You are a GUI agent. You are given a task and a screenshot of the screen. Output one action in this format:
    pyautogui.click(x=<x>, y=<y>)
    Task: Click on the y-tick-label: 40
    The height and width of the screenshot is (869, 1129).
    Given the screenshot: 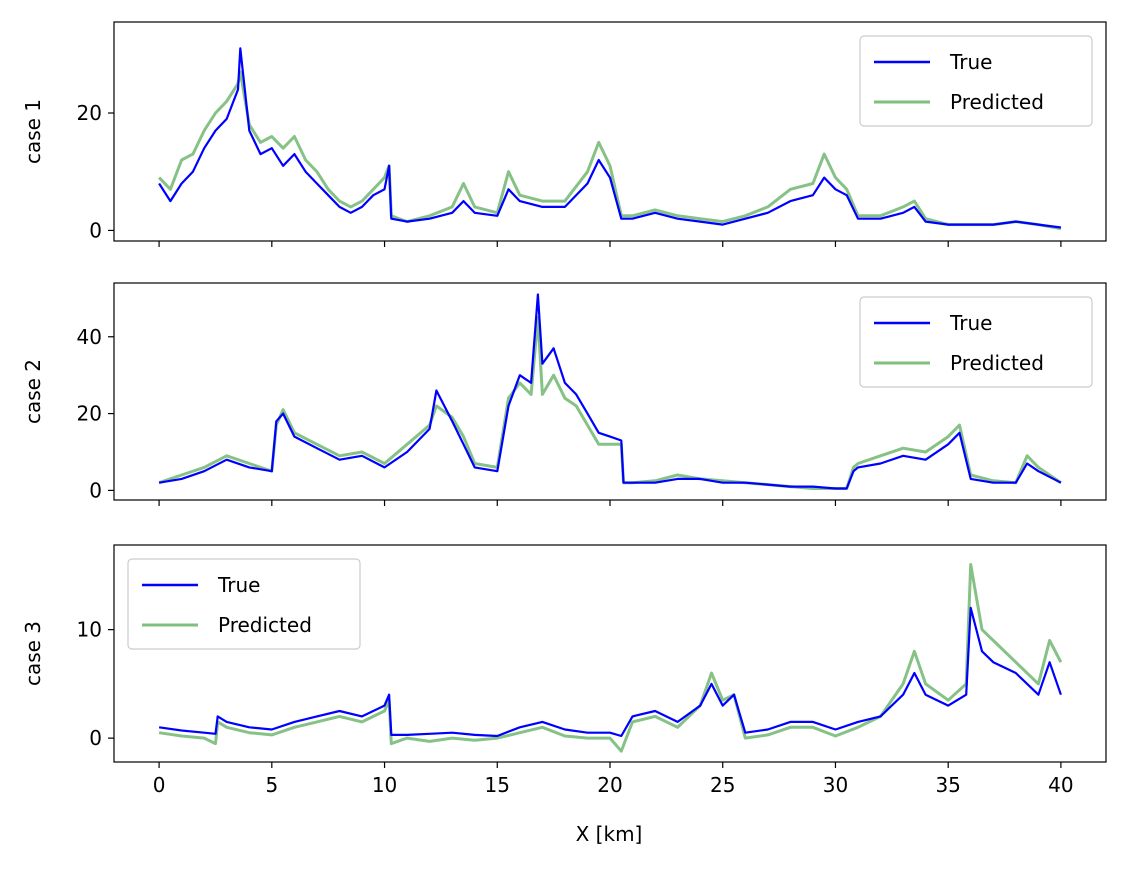 What is the action you would take?
    pyautogui.click(x=89, y=337)
    